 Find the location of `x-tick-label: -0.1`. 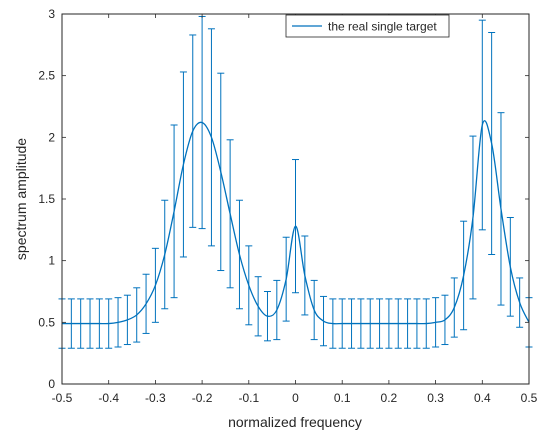

x-tick-label: -0.1 is located at coordinates (248, 398).